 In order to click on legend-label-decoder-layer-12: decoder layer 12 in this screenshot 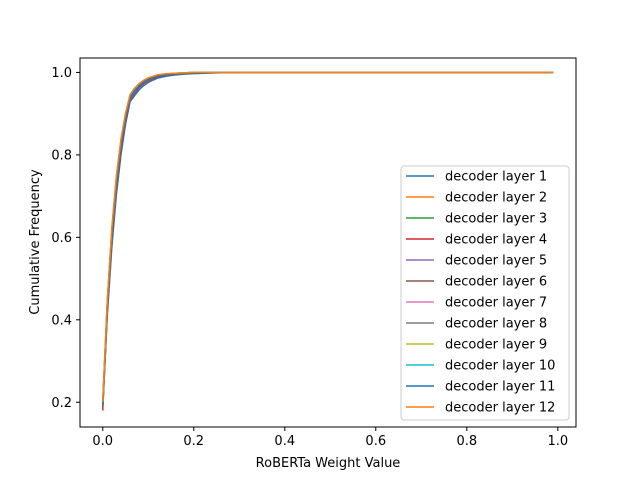, I will do `click(500, 408)`.